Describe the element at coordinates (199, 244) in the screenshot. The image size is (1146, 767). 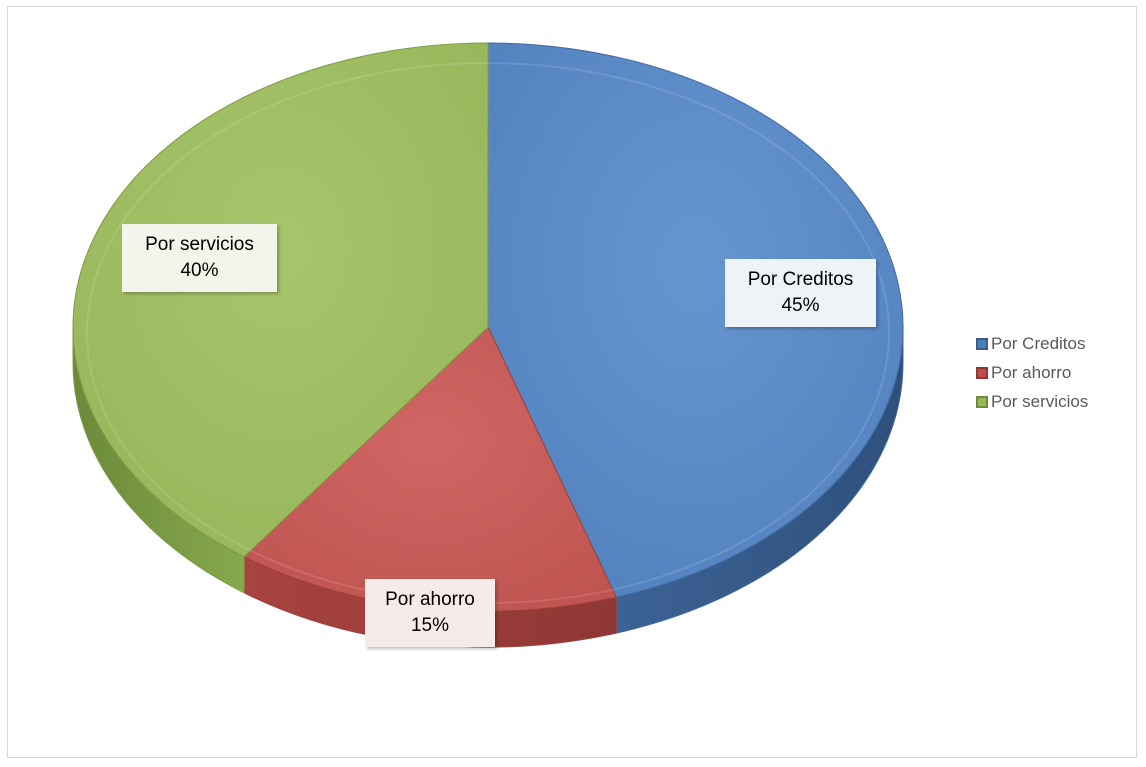
I see `data-label-name: Por servicios` at that location.